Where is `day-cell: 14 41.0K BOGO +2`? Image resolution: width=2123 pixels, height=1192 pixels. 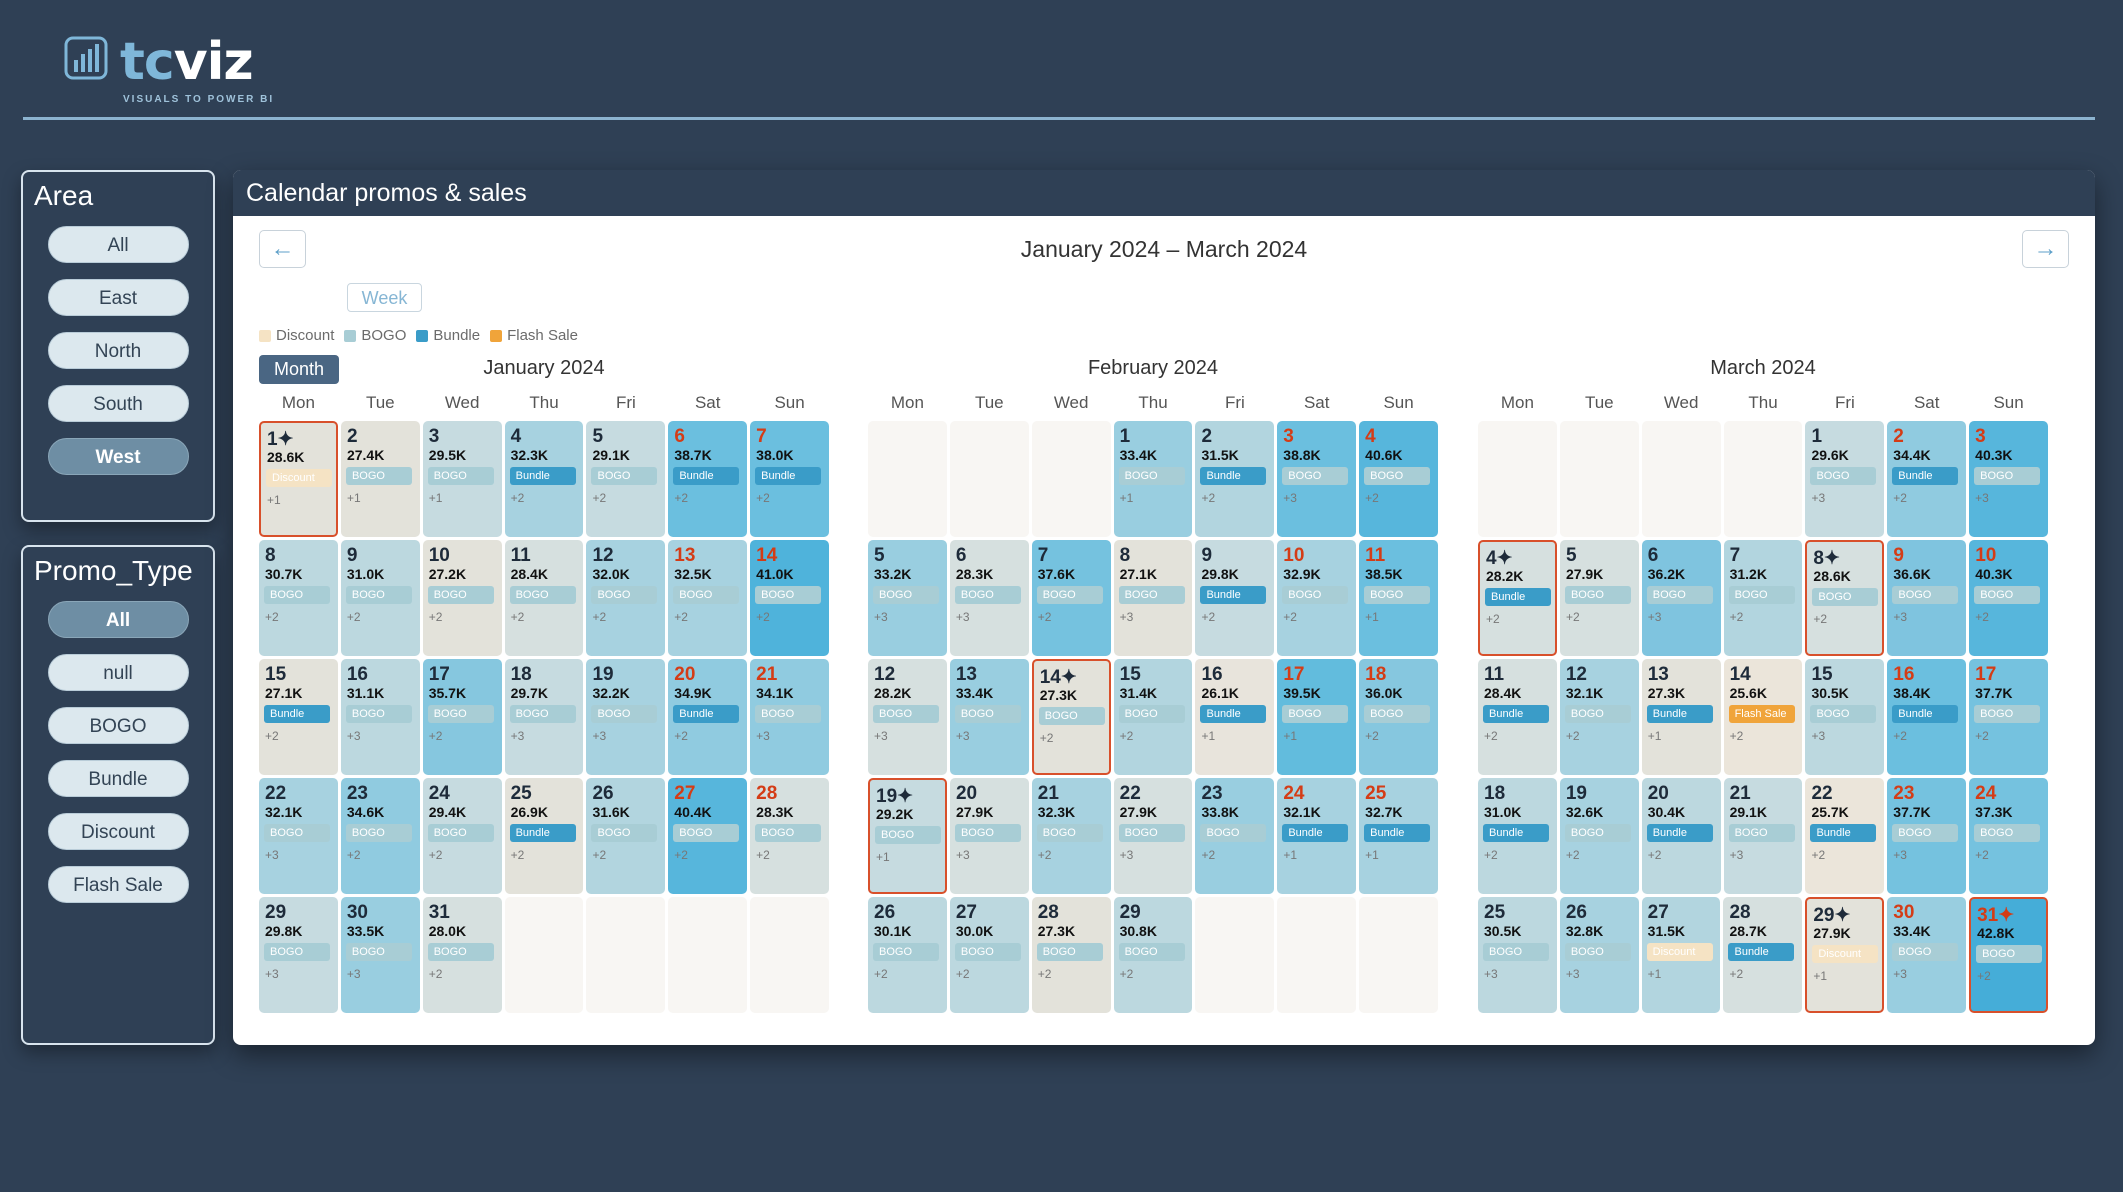
day-cell: 14 41.0K BOGO +2 is located at coordinates (790, 598).